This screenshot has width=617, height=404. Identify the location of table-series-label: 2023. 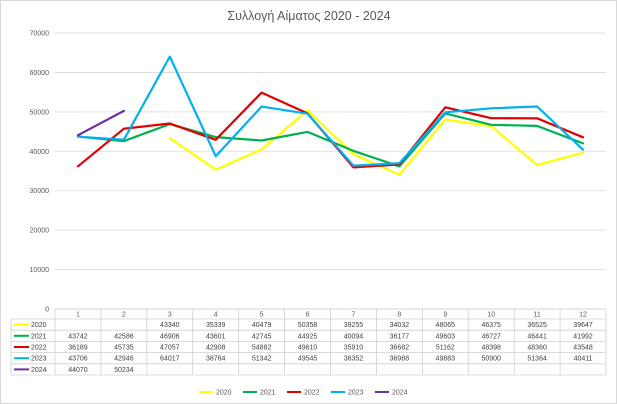
(39, 359).